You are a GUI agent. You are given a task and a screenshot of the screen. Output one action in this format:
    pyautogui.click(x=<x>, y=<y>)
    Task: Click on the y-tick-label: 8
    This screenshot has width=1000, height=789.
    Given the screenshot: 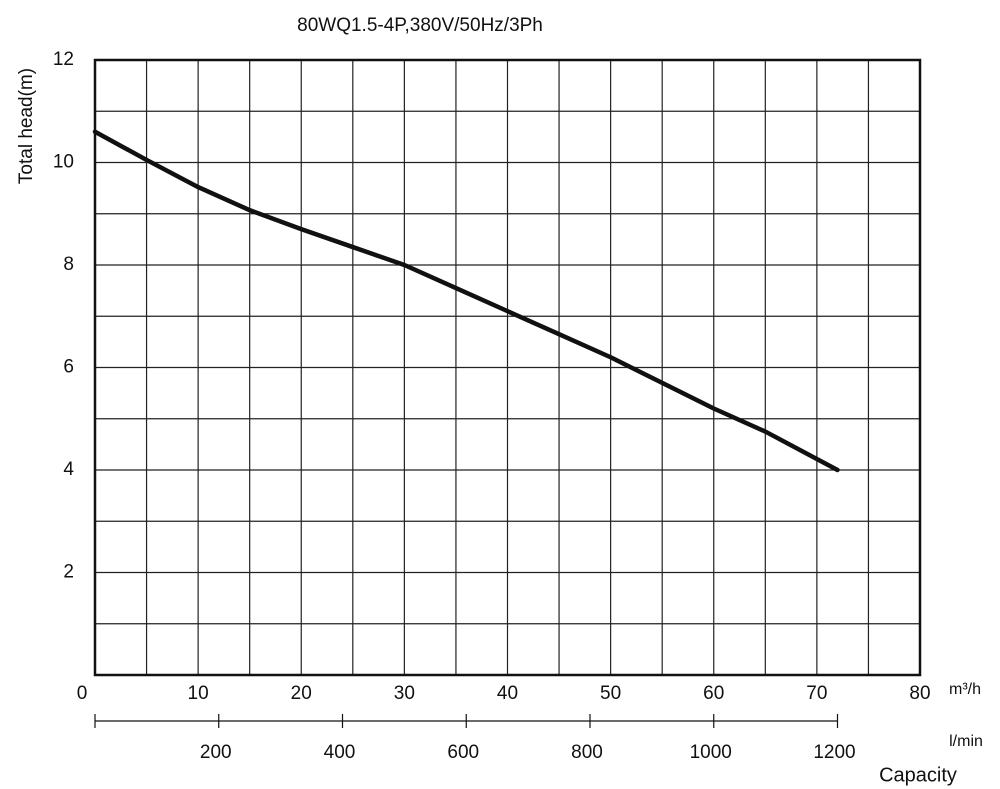 What is the action you would take?
    pyautogui.click(x=68, y=264)
    